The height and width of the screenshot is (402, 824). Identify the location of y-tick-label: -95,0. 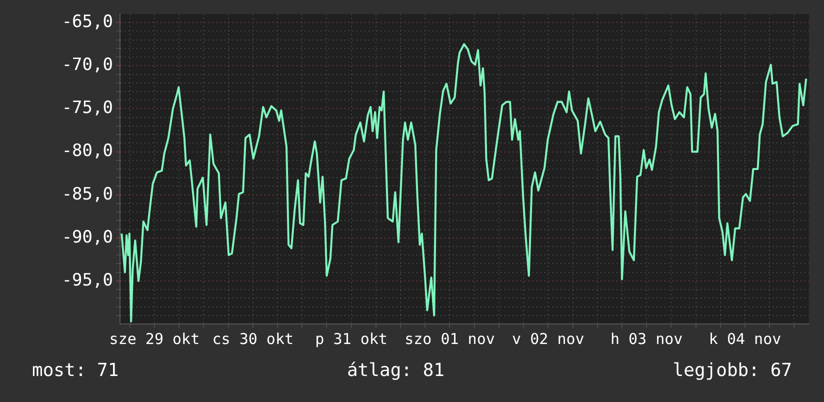
(87, 280).